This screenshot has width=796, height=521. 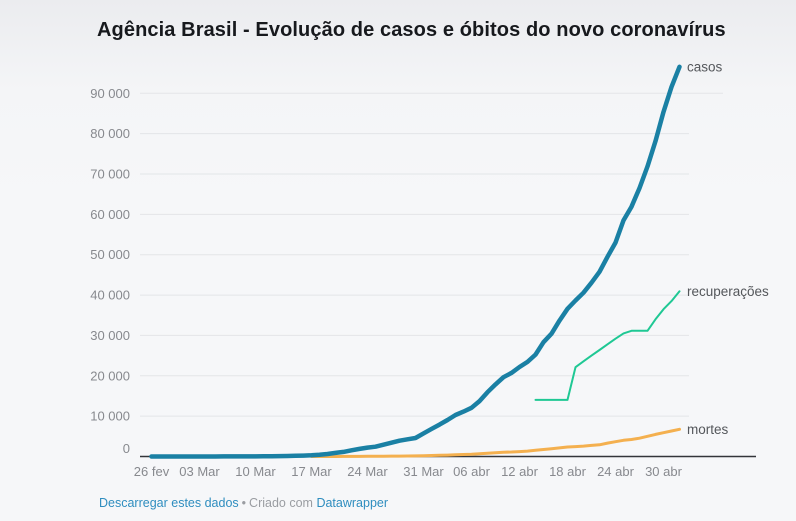 I want to click on y-tick-label-60000: 60 000, so click(x=110, y=214).